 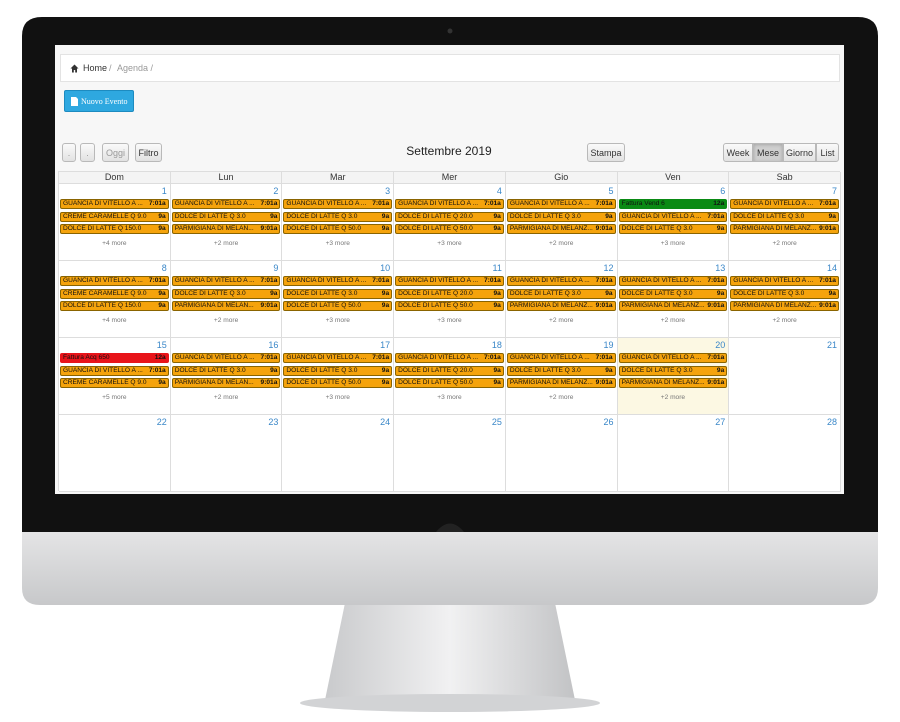 I want to click on new-event-button: Nuovo Evento, so click(x=99, y=101).